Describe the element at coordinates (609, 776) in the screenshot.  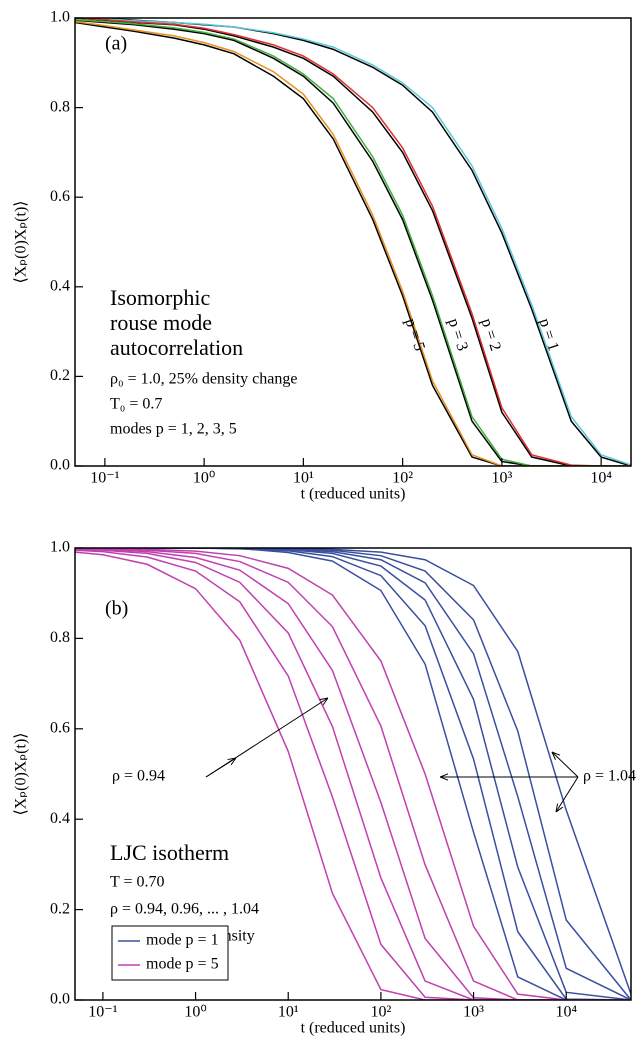
I see `annotation: ρ = 1.04` at that location.